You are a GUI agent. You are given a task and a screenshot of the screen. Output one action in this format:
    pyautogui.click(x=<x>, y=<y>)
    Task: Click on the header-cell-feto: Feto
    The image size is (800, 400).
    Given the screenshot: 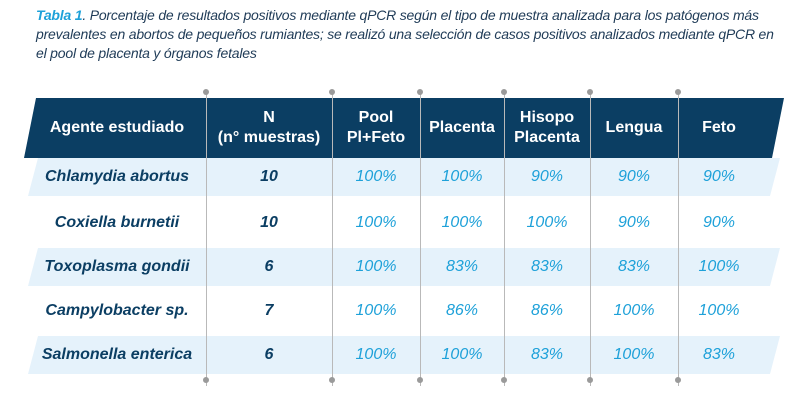 What is the action you would take?
    pyautogui.click(x=719, y=127)
    